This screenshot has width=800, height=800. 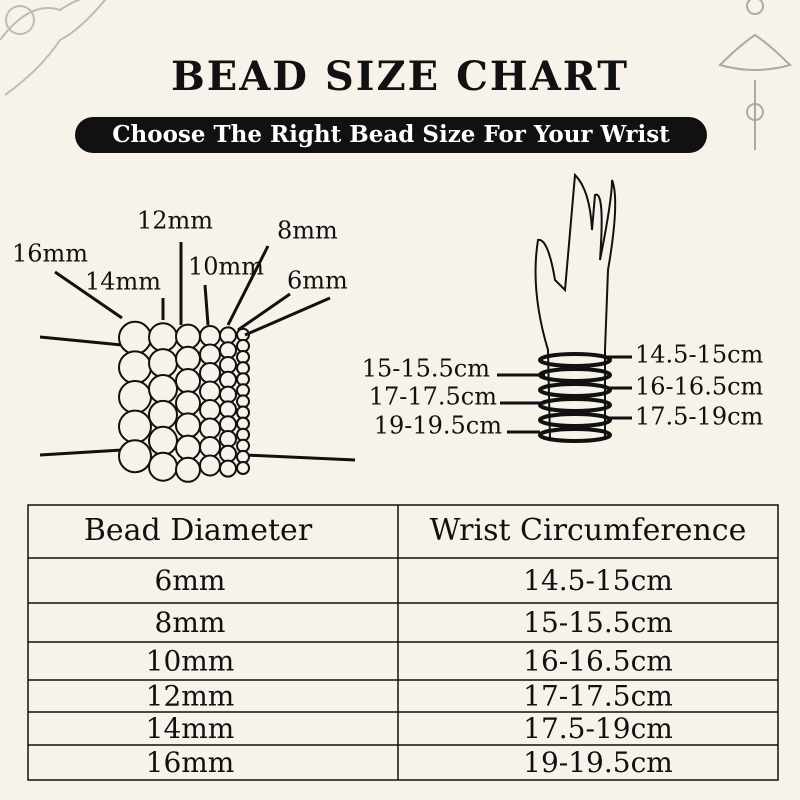 What do you see at coordinates (307, 231) in the screenshot?
I see `bead-label: 8mm` at bounding box center [307, 231].